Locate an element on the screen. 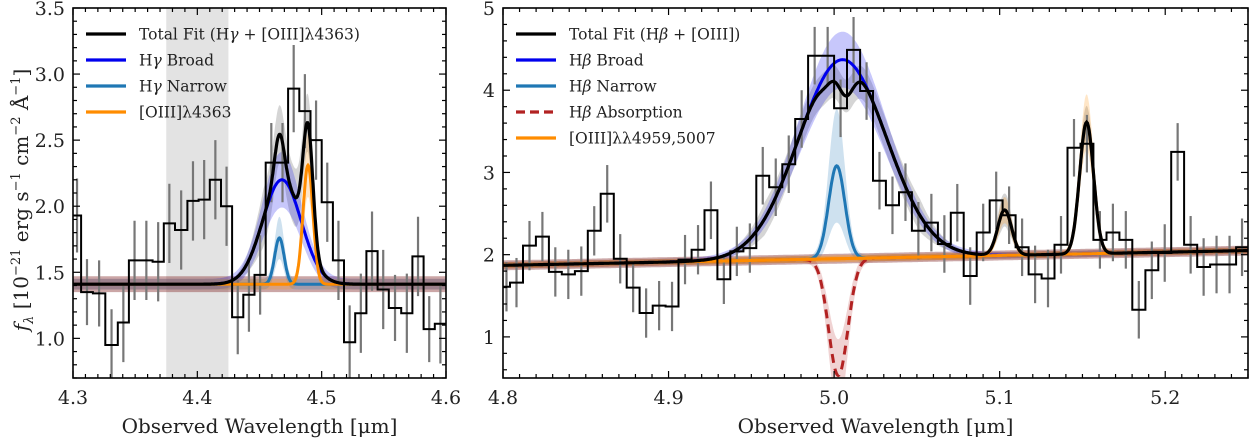 The image size is (1250, 440). legend-text-part: [OIII]λλ4959,5007 is located at coordinates (642, 139).